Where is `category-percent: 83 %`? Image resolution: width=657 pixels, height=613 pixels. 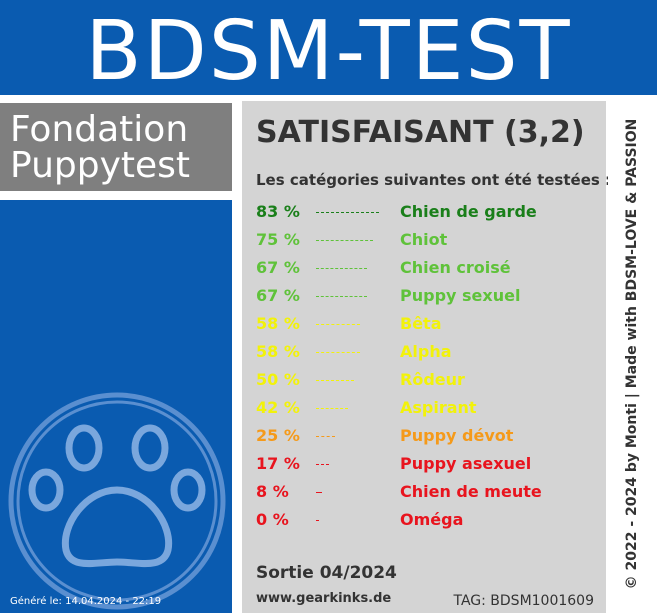
category-percent: 83 % is located at coordinates (278, 211).